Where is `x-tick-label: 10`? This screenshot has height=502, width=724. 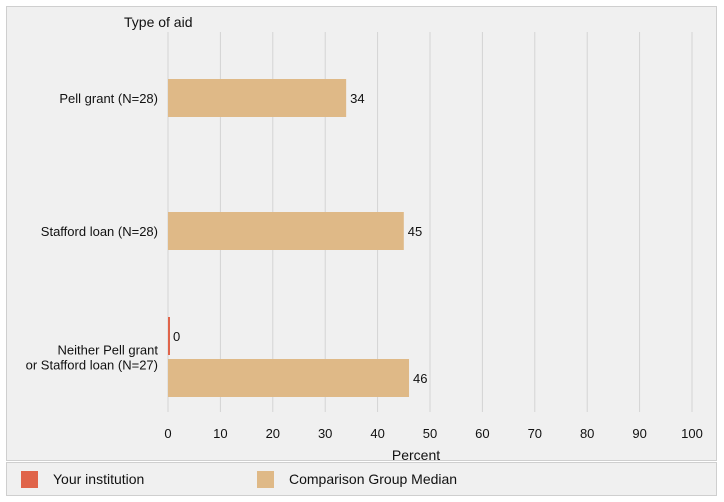 x-tick-label: 10 is located at coordinates (220, 433).